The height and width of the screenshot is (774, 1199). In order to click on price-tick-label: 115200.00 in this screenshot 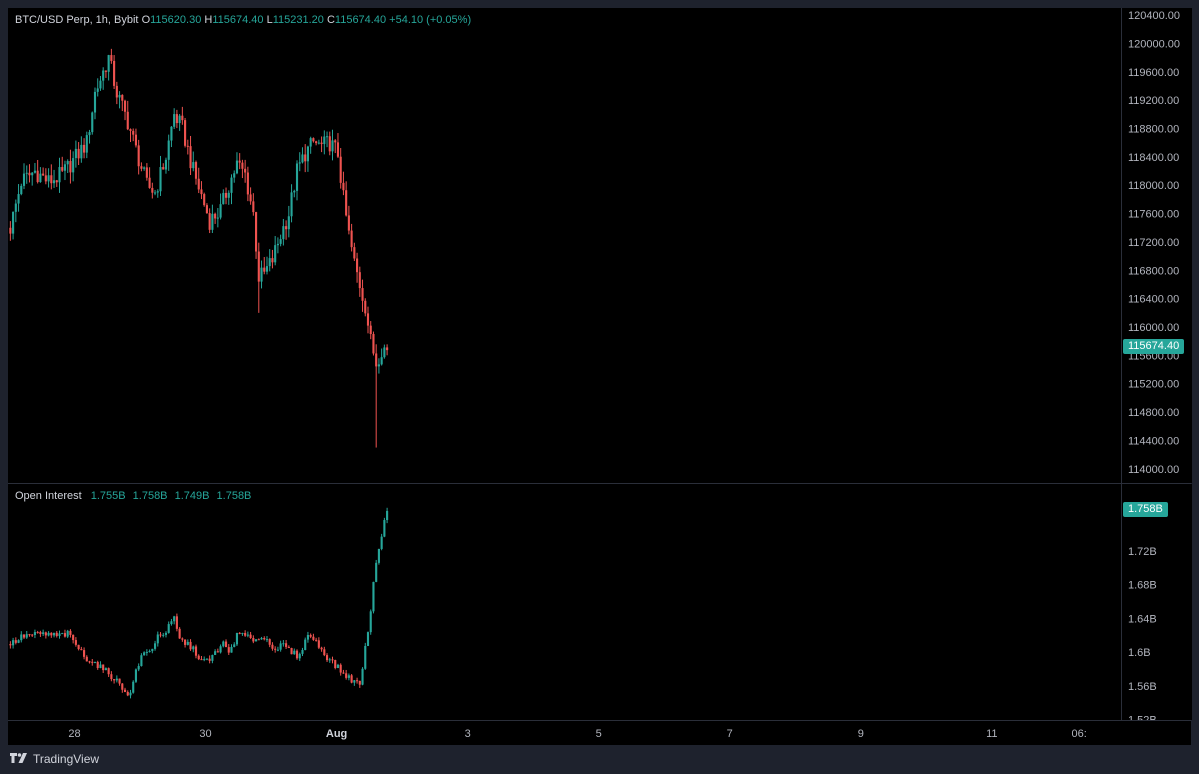, I will do `click(1153, 385)`.